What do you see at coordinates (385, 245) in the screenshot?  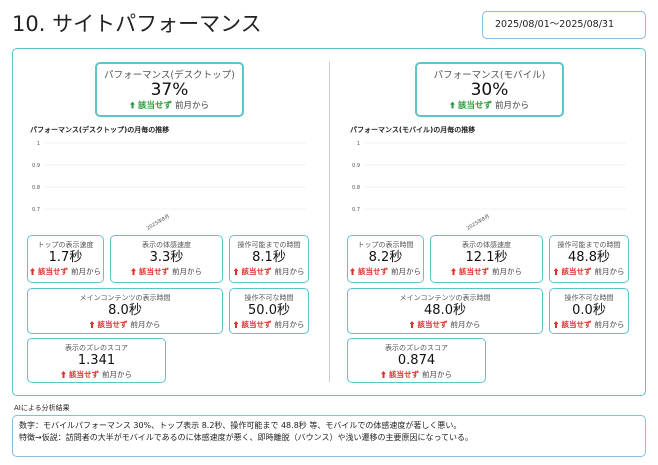 I see `card-label: トップの表示時間` at bounding box center [385, 245].